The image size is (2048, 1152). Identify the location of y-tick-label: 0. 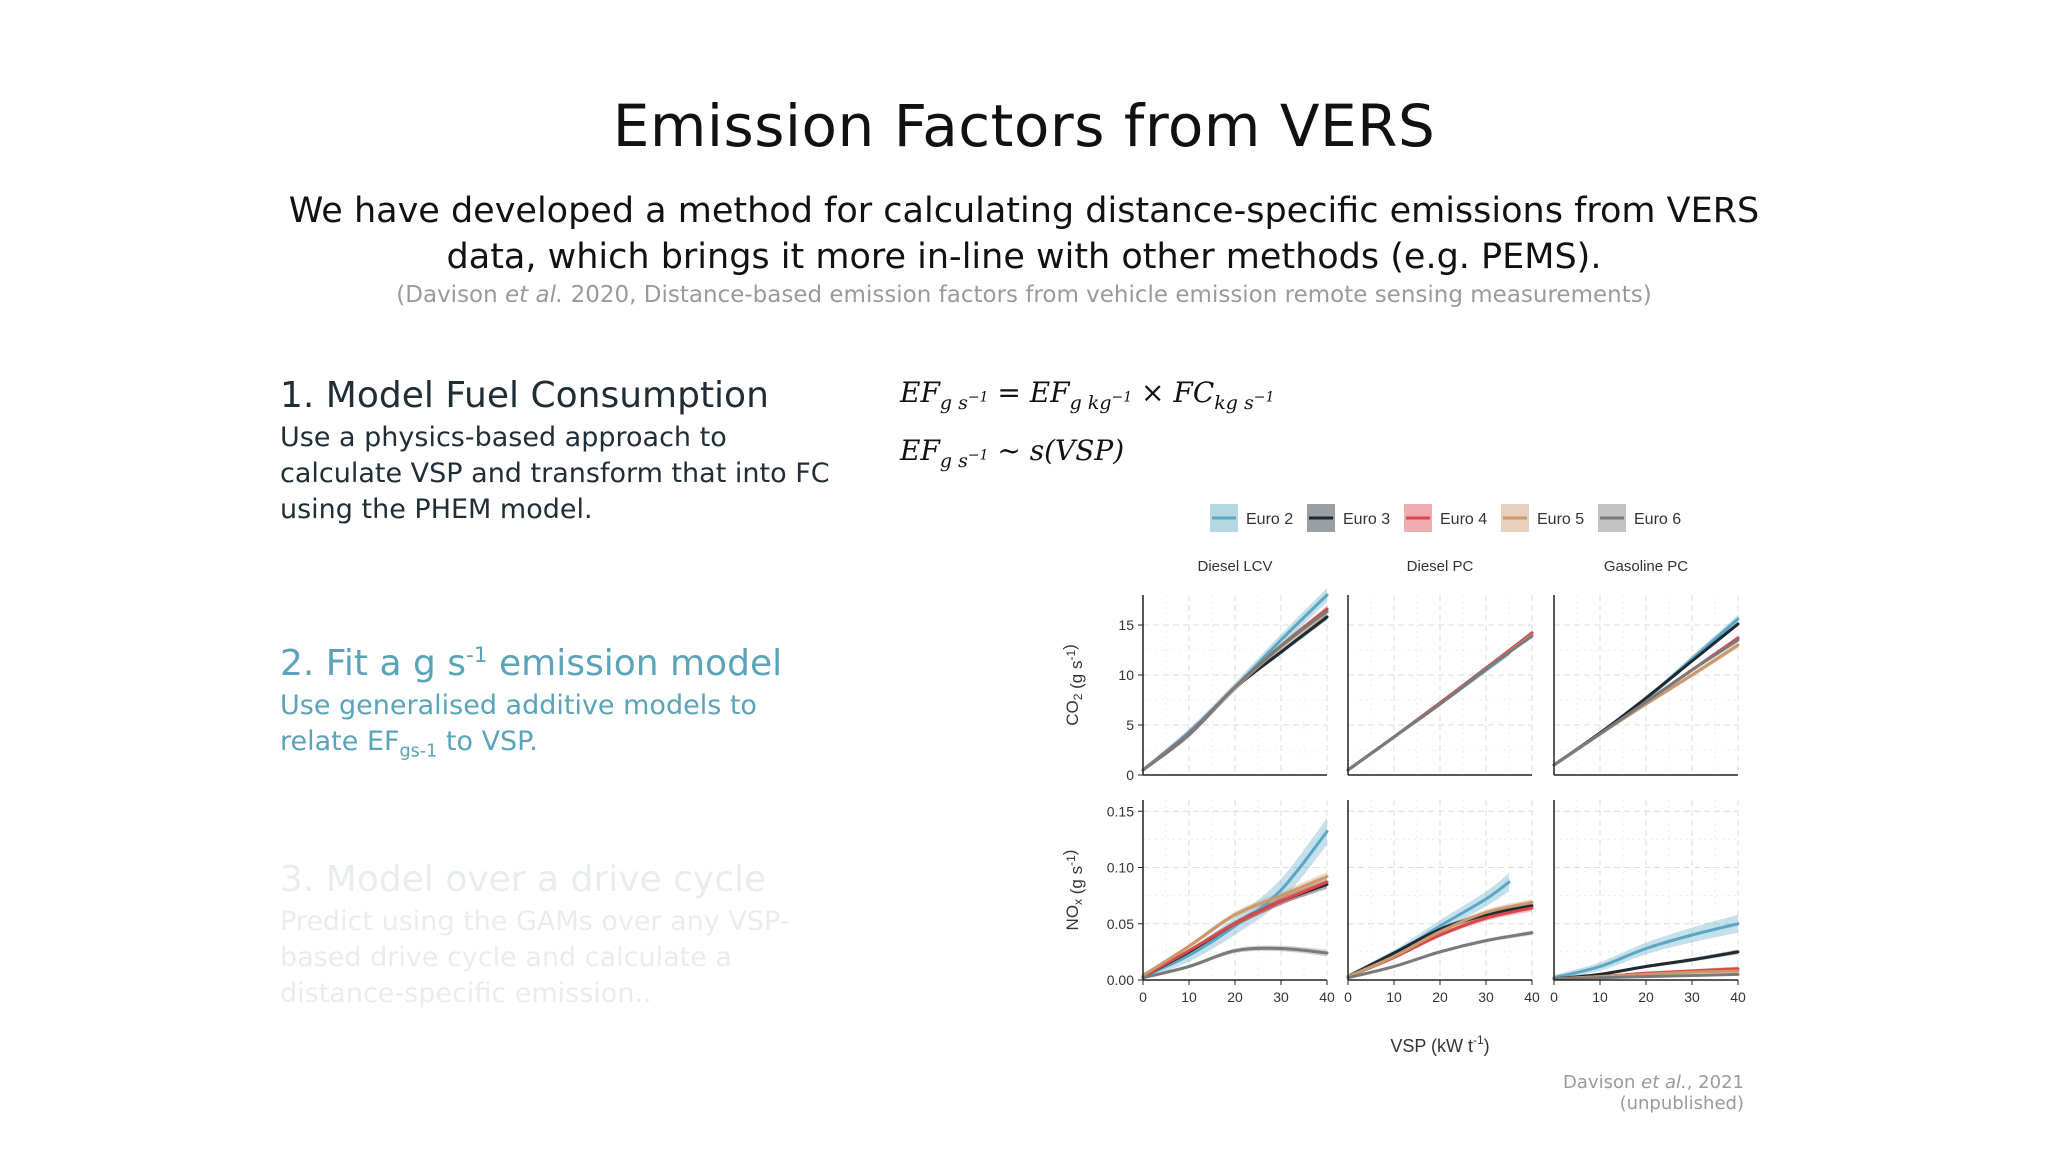
(1130, 775).